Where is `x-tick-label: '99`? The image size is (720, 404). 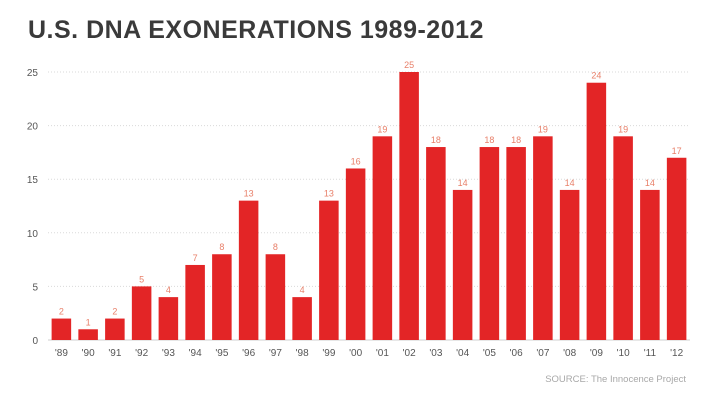 x-tick-label: '99 is located at coordinates (328, 353).